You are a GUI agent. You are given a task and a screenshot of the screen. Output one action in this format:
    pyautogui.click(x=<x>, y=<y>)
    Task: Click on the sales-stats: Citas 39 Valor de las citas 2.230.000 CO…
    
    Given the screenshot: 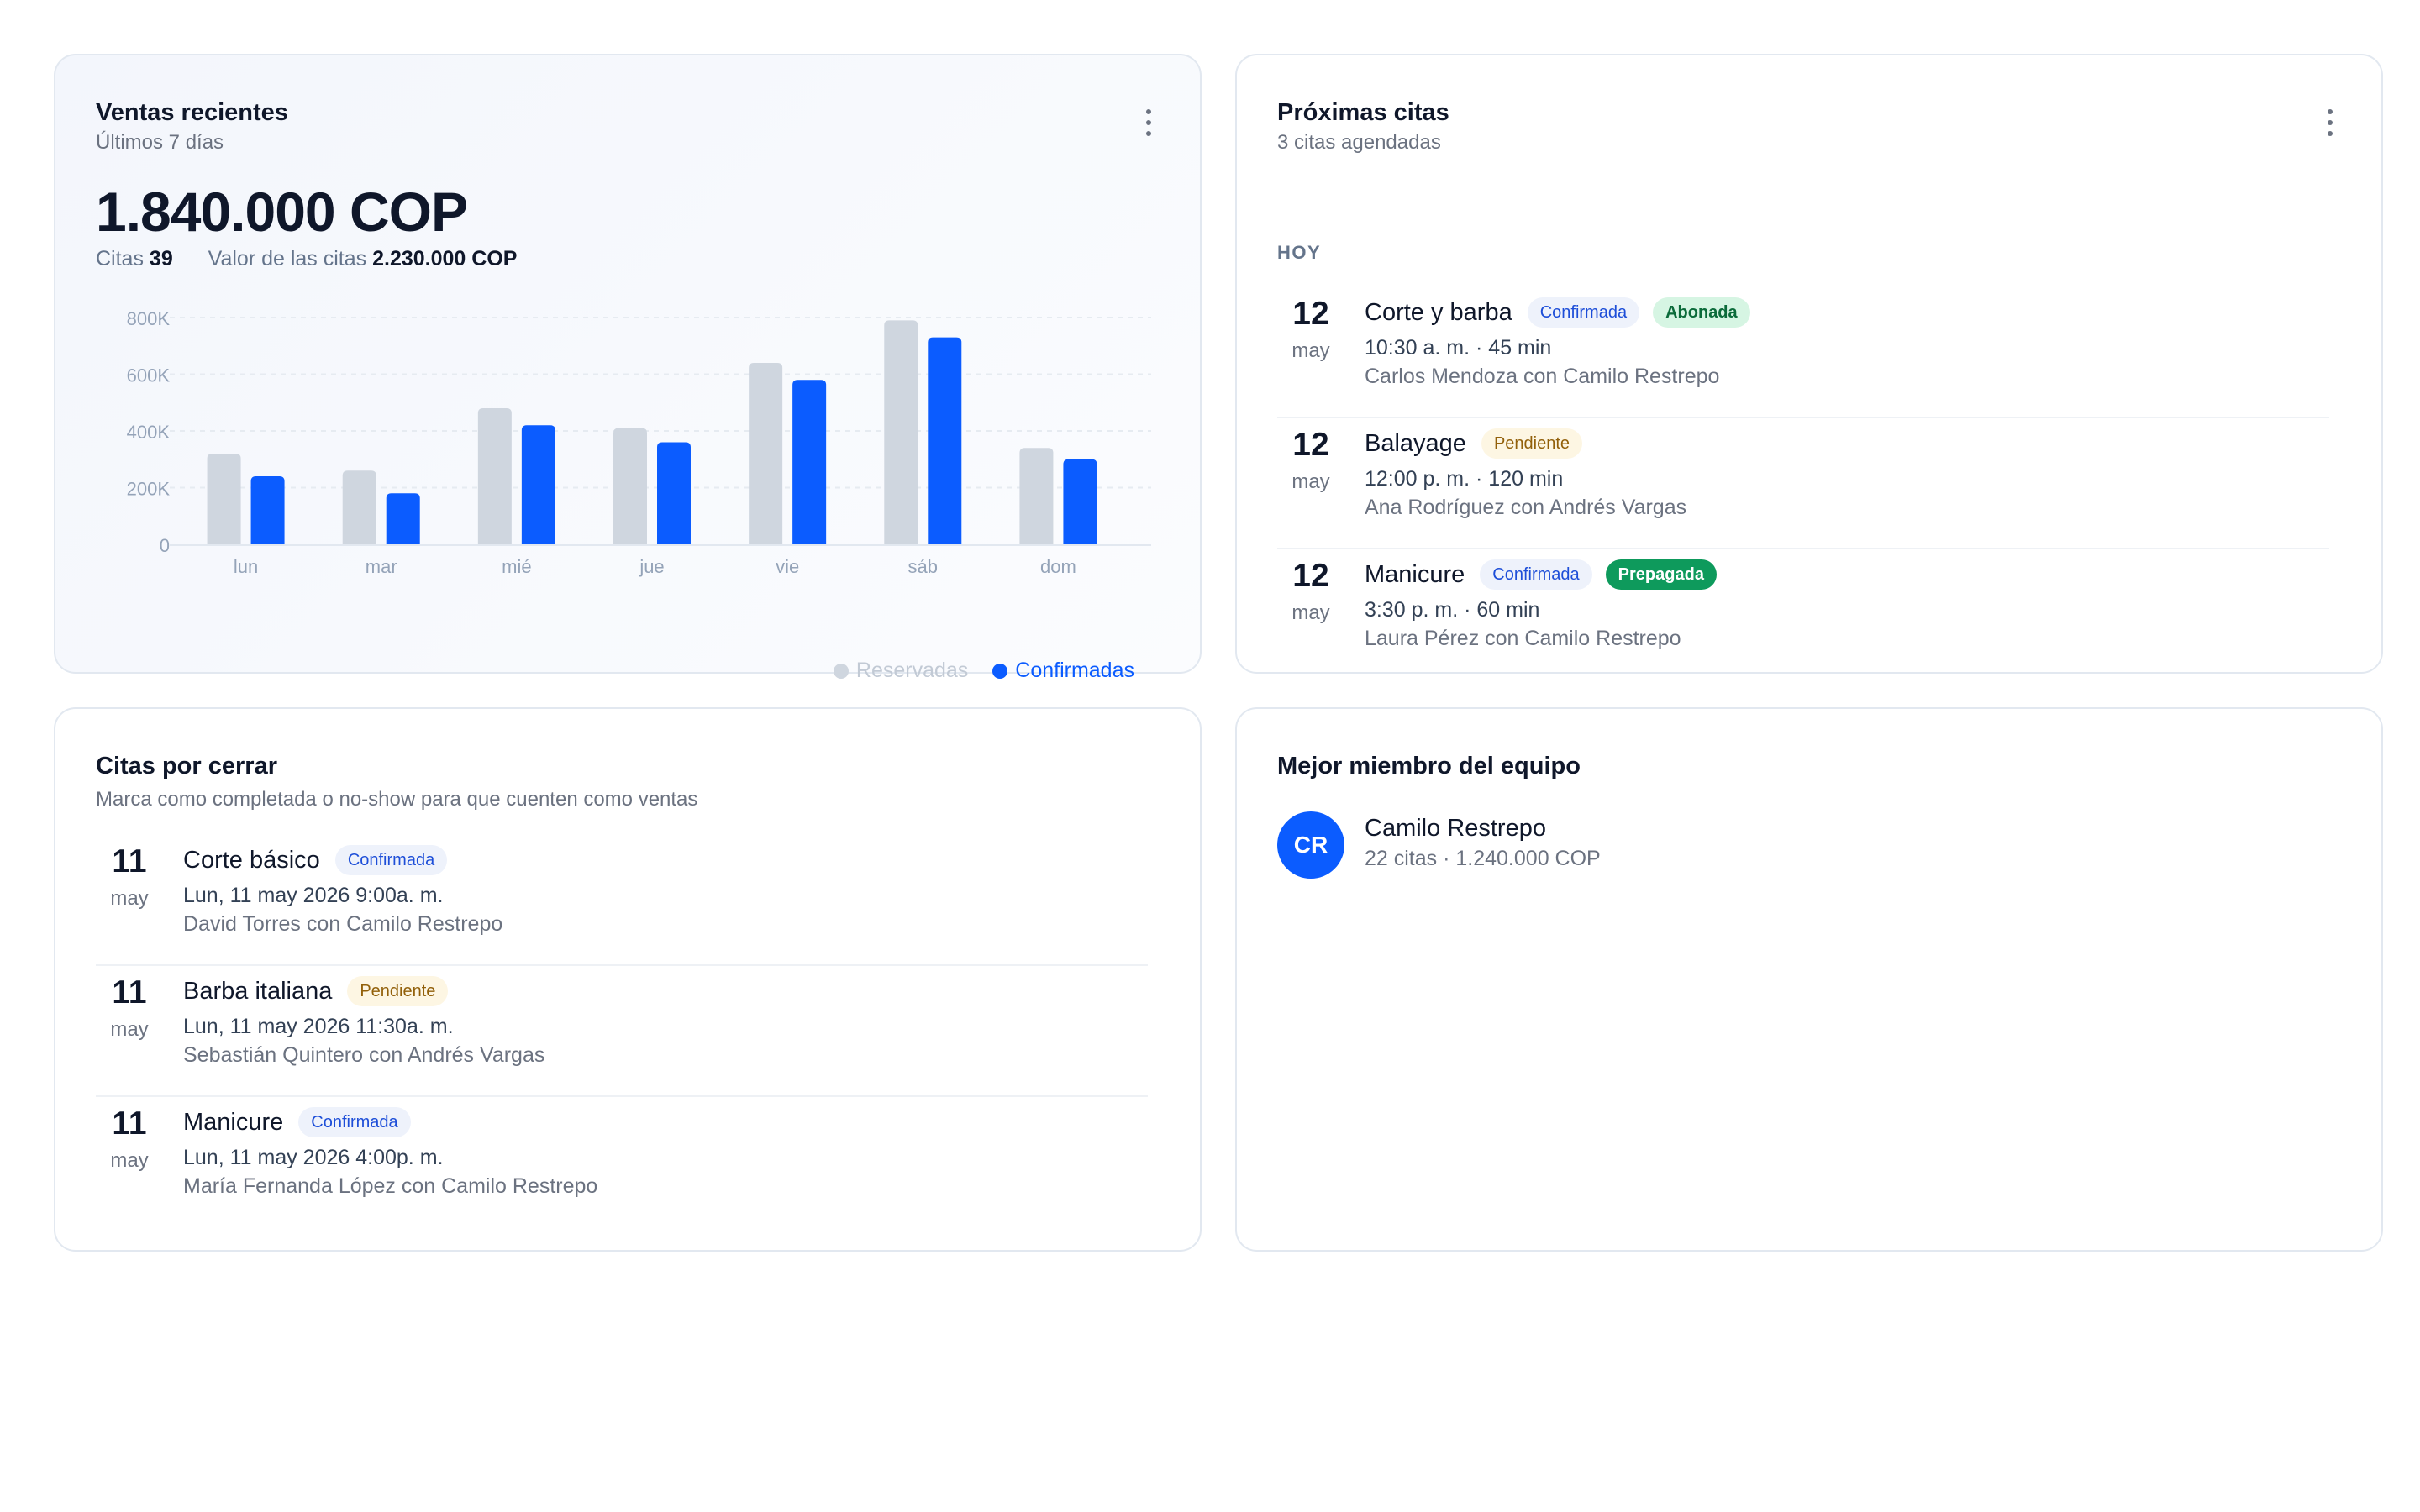 What is the action you would take?
    pyautogui.click(x=306, y=259)
    